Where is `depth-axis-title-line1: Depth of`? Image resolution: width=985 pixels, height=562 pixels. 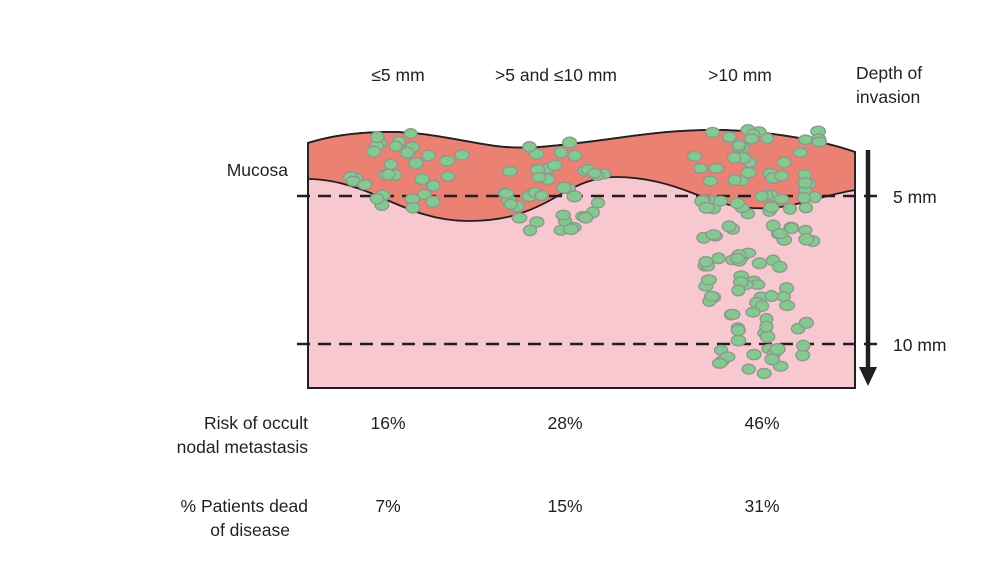
depth-axis-title-line1: Depth of is located at coordinates (889, 73).